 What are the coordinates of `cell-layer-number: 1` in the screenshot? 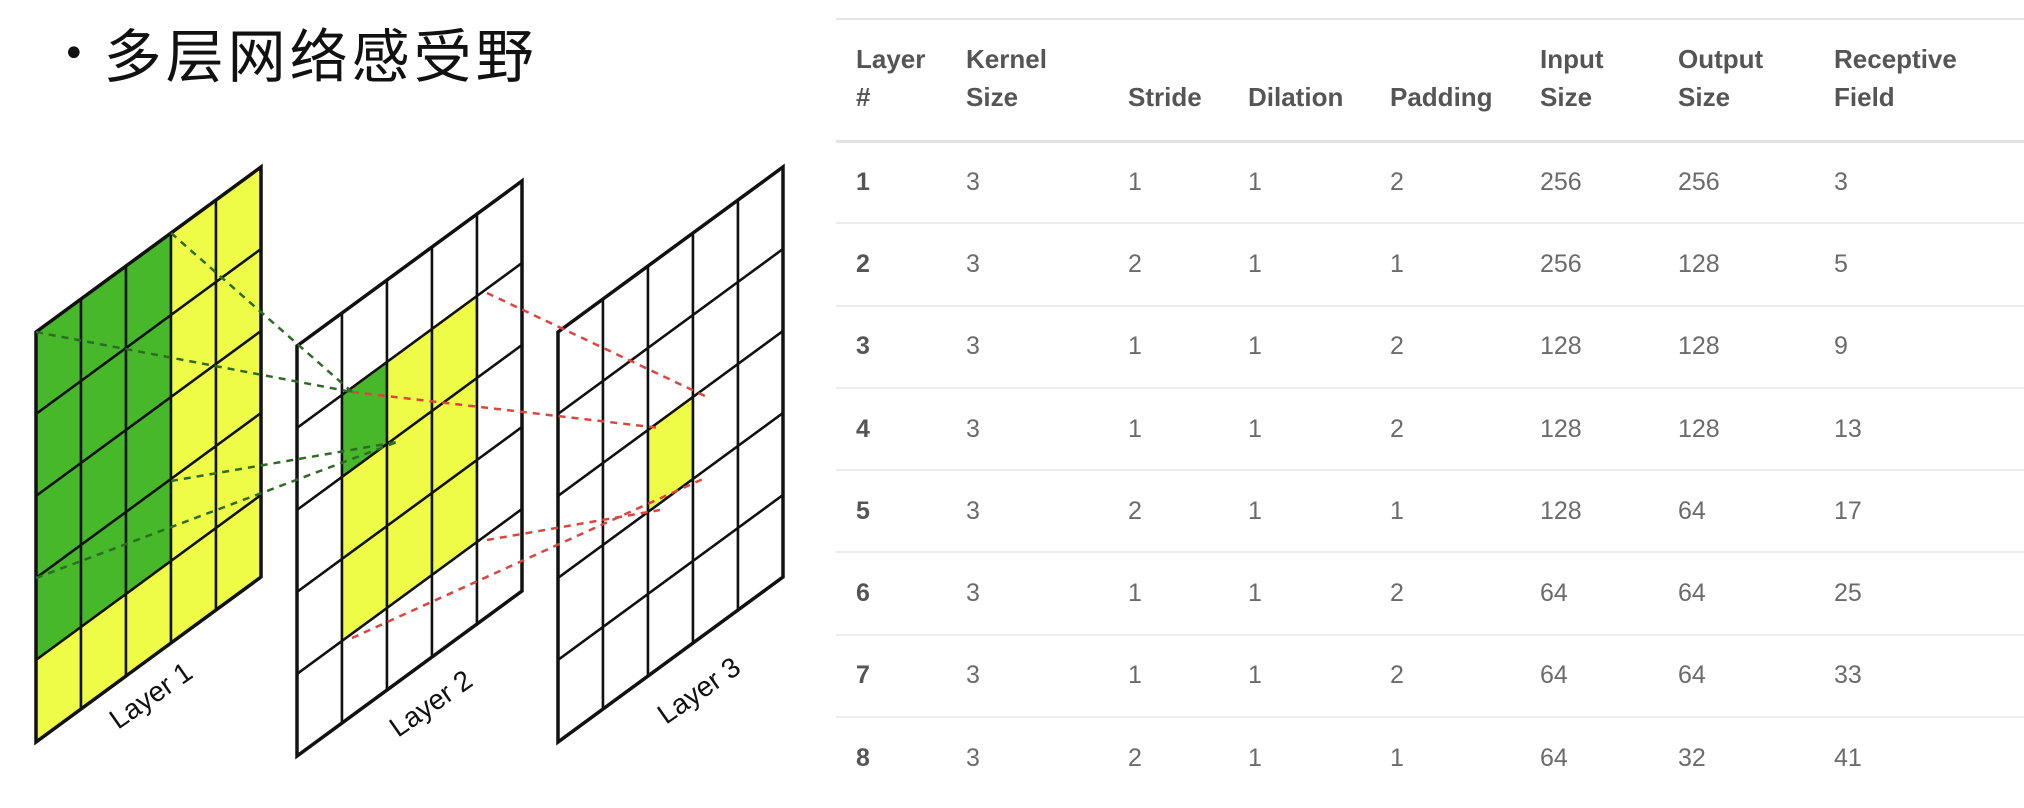 It's located at (863, 181).